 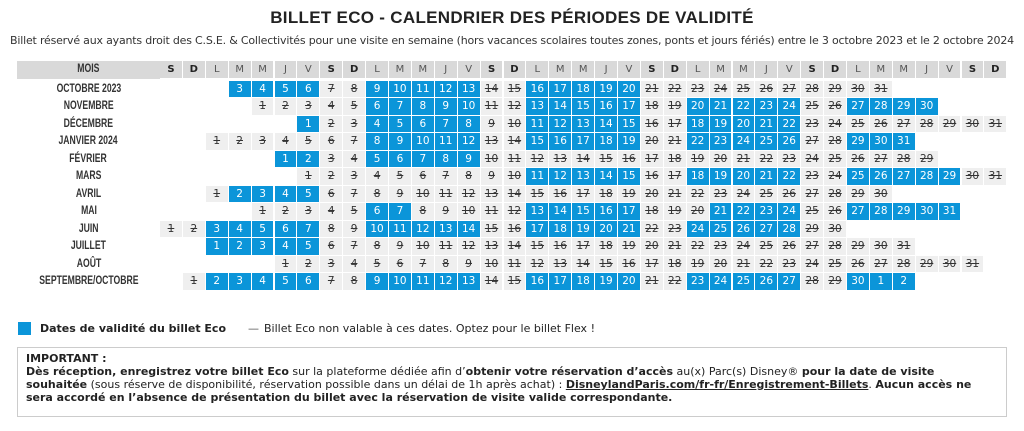 What do you see at coordinates (88, 210) in the screenshot?
I see `month-label: MAI` at bounding box center [88, 210].